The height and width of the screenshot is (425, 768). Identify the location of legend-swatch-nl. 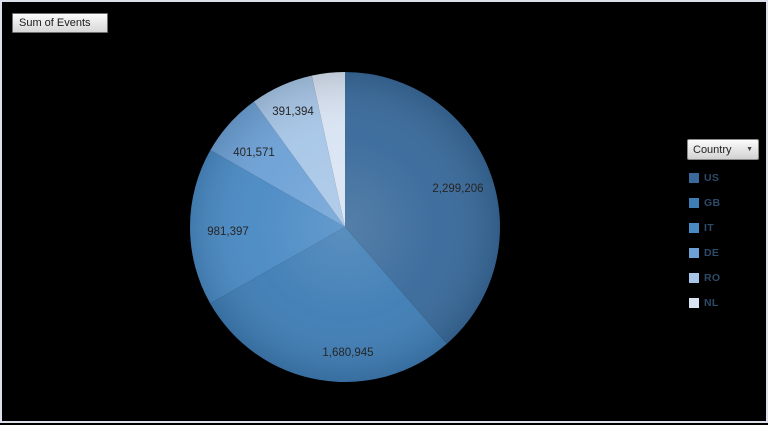
(694, 302).